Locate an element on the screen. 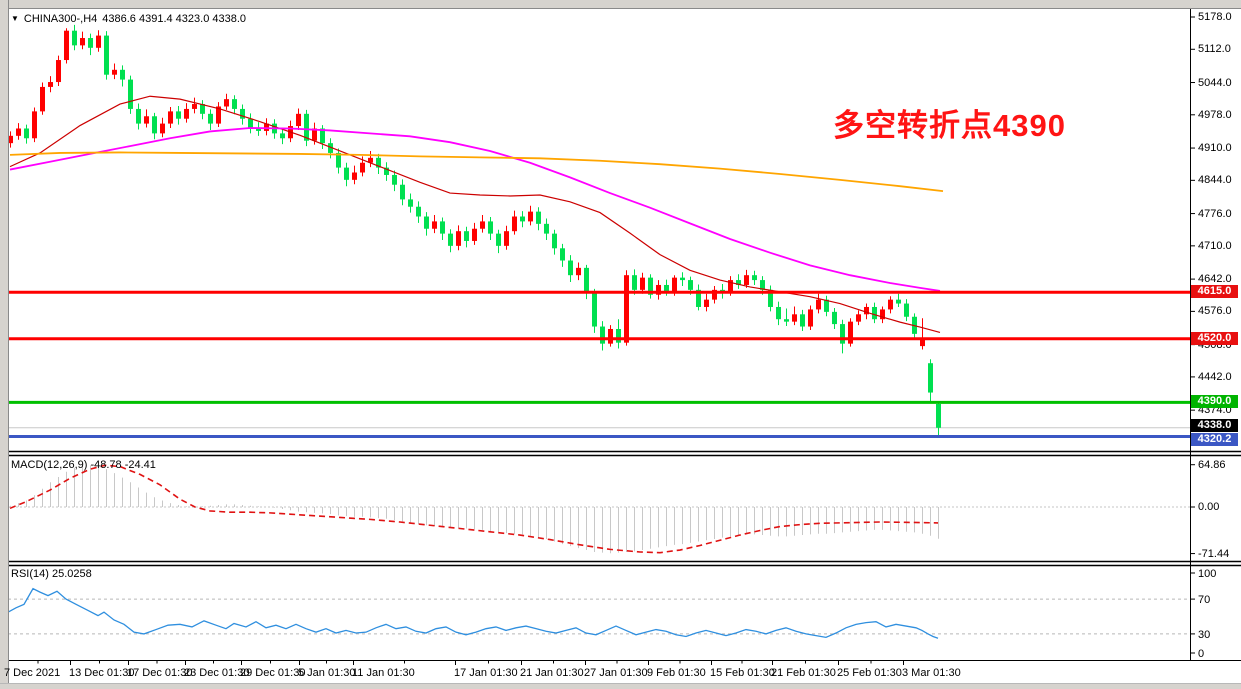 This screenshot has height=689, width=1241. price-flag: 4320.2 is located at coordinates (1214, 439).